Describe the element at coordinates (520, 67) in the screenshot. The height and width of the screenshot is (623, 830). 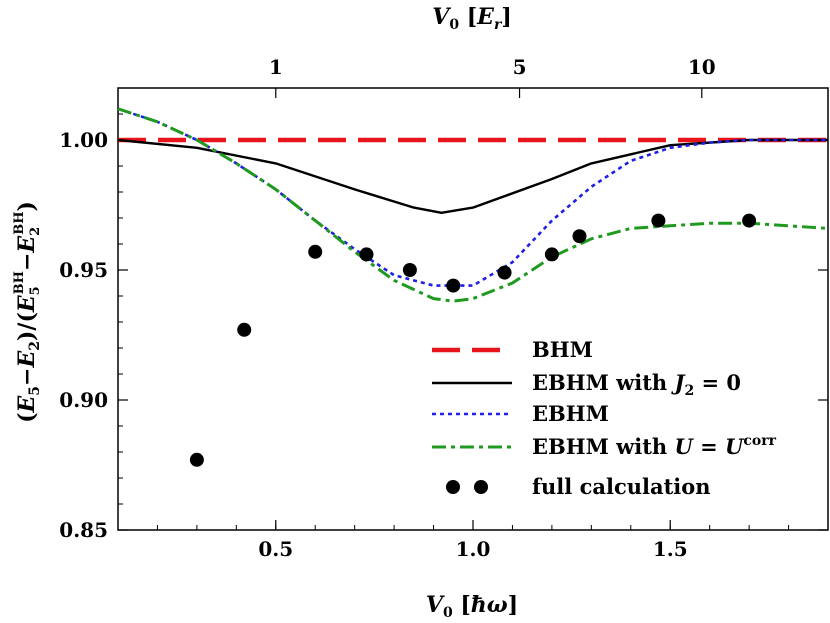
I see `x2-tick-label: 5` at that location.